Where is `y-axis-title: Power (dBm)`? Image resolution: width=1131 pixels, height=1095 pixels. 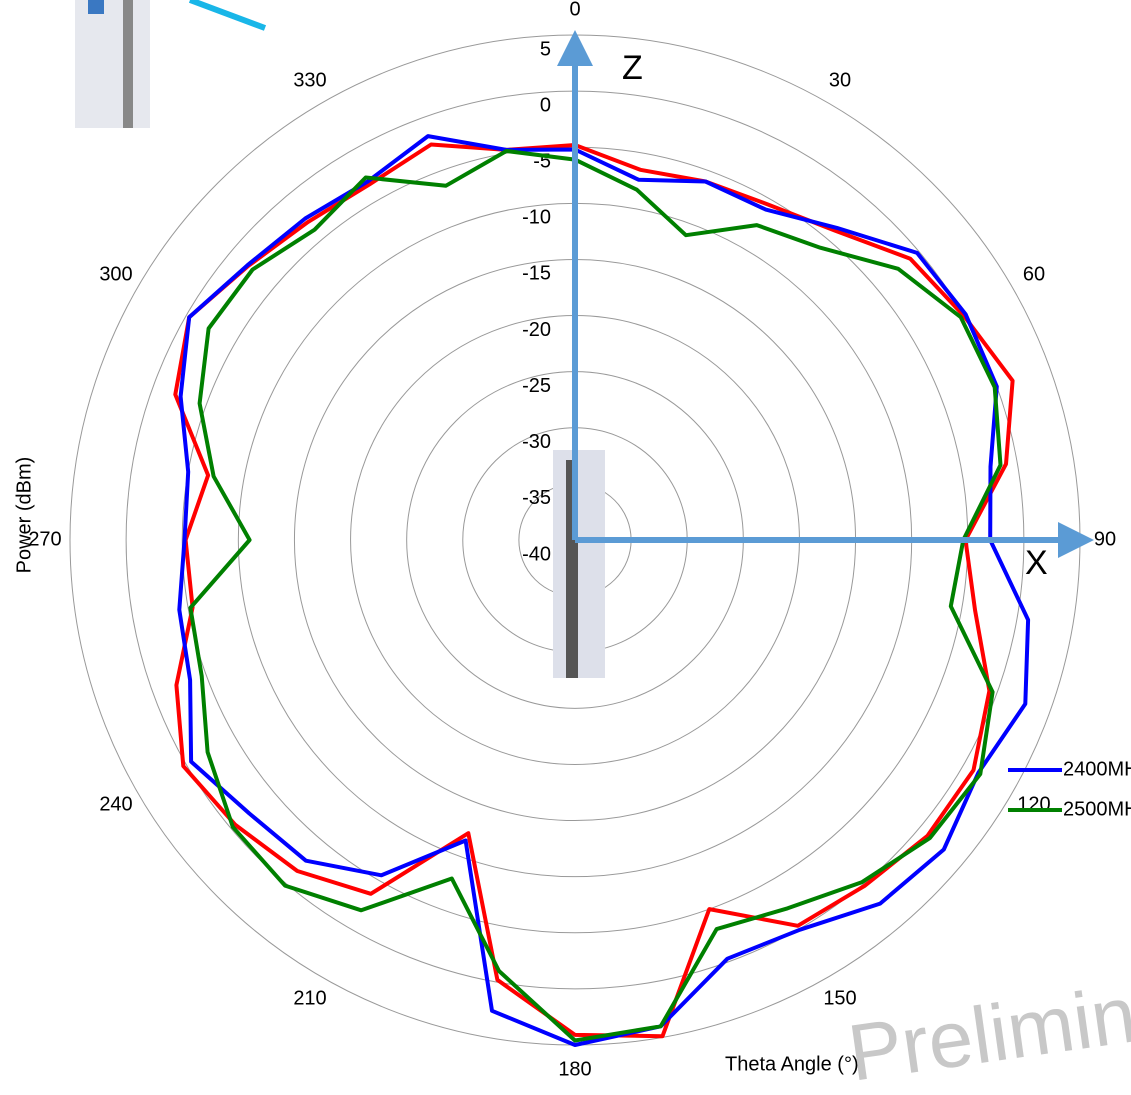 y-axis-title: Power (dBm) is located at coordinates (24, 515).